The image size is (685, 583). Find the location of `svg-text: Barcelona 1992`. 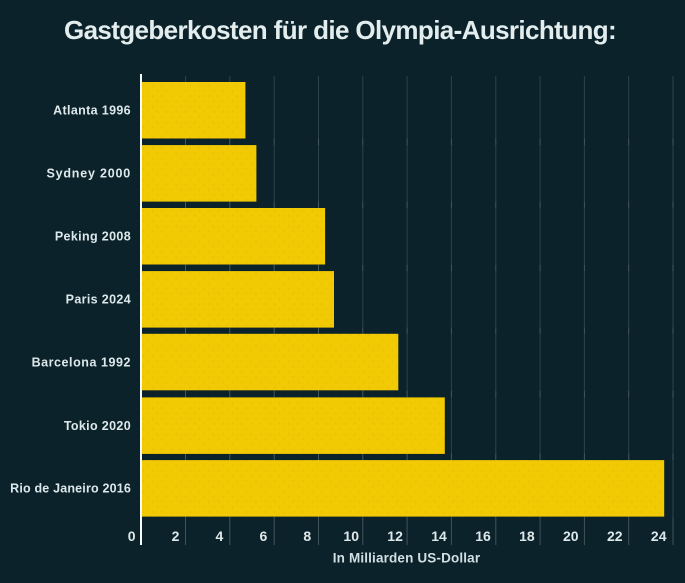

svg-text: Barcelona 1992 is located at coordinates (81, 362).